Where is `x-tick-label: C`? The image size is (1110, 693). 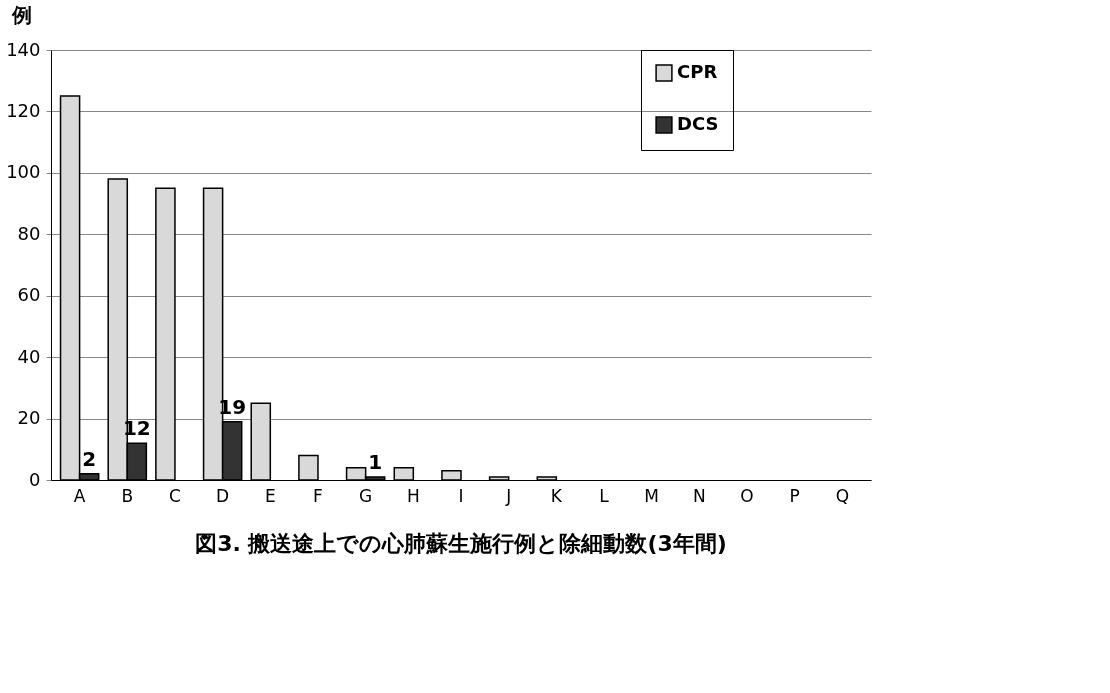 x-tick-label: C is located at coordinates (175, 495).